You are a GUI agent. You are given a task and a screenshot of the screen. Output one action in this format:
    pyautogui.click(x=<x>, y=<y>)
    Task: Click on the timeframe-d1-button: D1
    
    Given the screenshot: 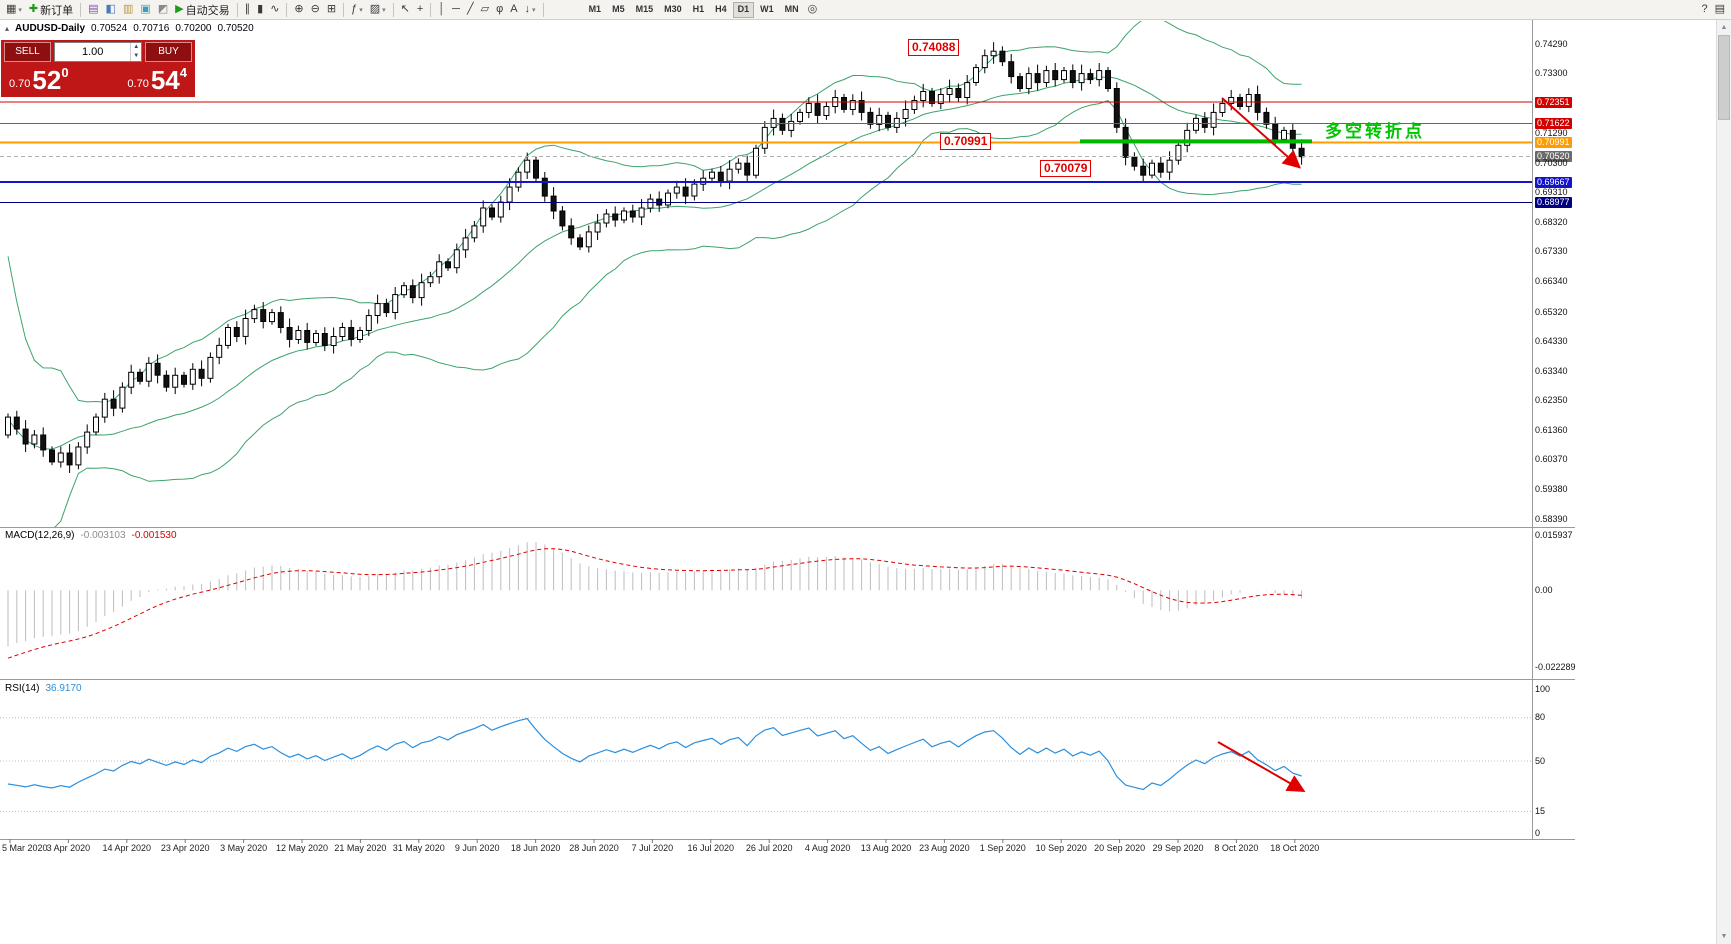 What is the action you would take?
    pyautogui.click(x=743, y=9)
    